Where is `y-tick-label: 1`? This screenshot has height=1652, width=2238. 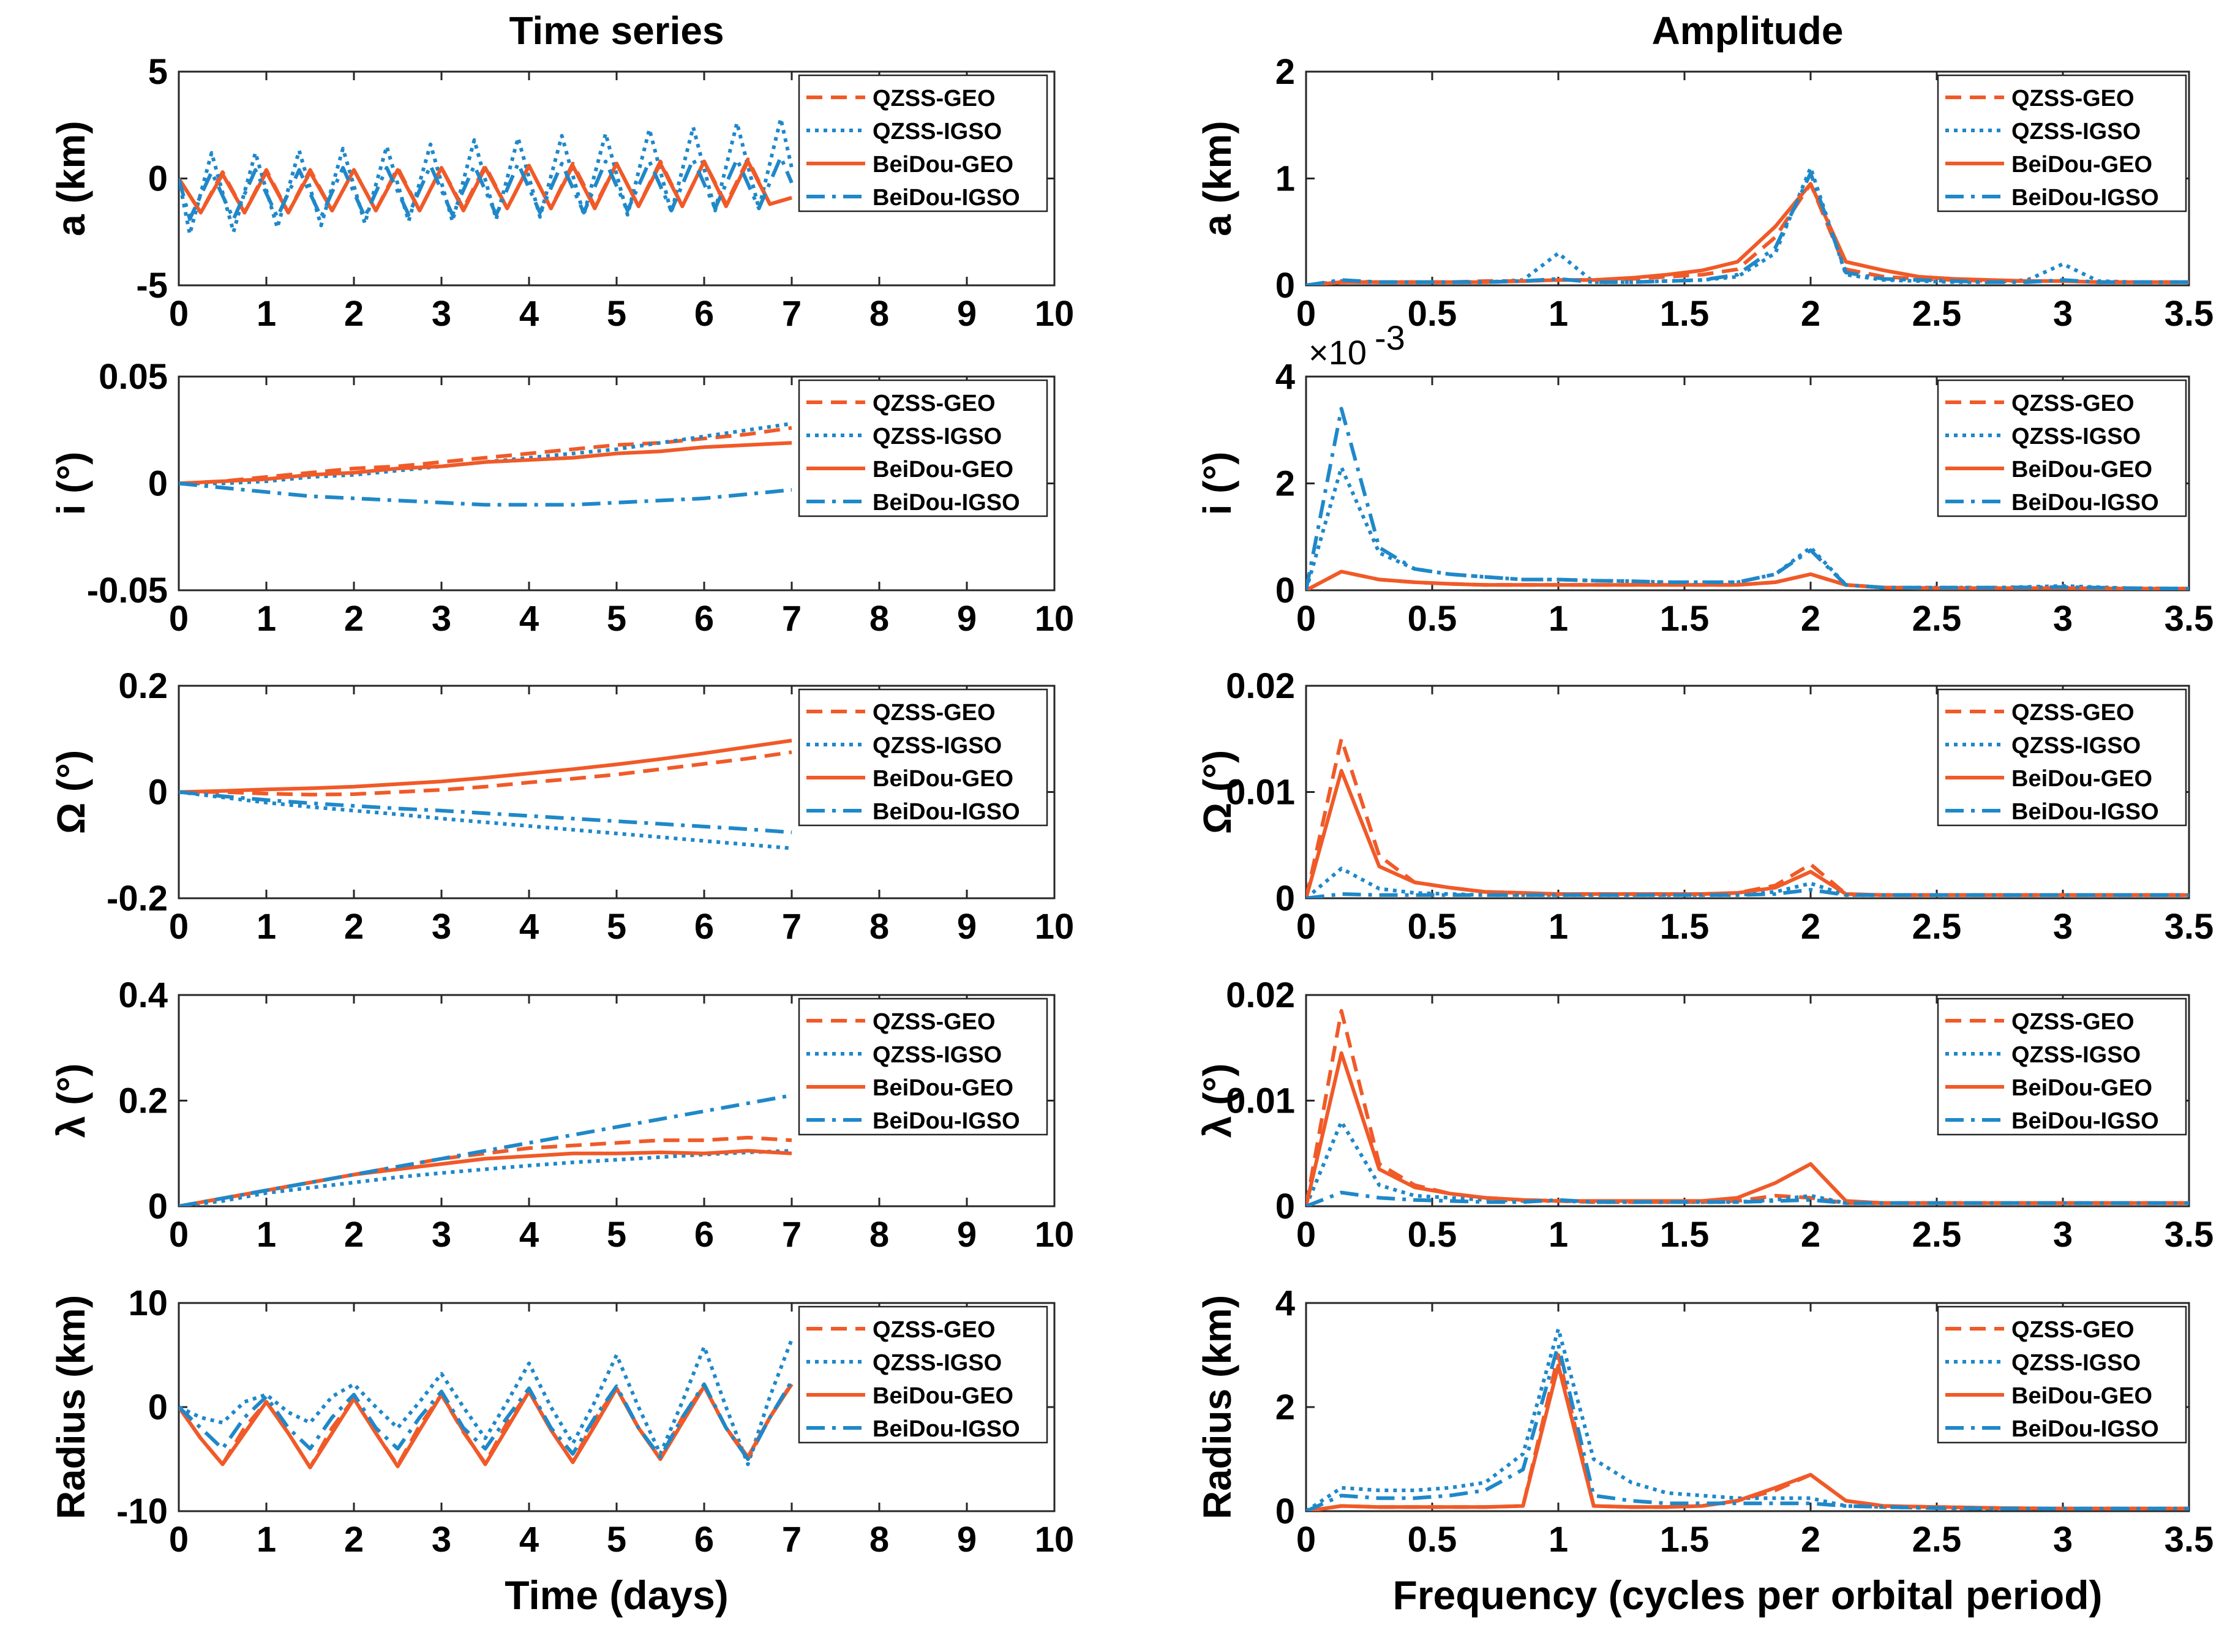
y-tick-label: 1 is located at coordinates (1285, 179).